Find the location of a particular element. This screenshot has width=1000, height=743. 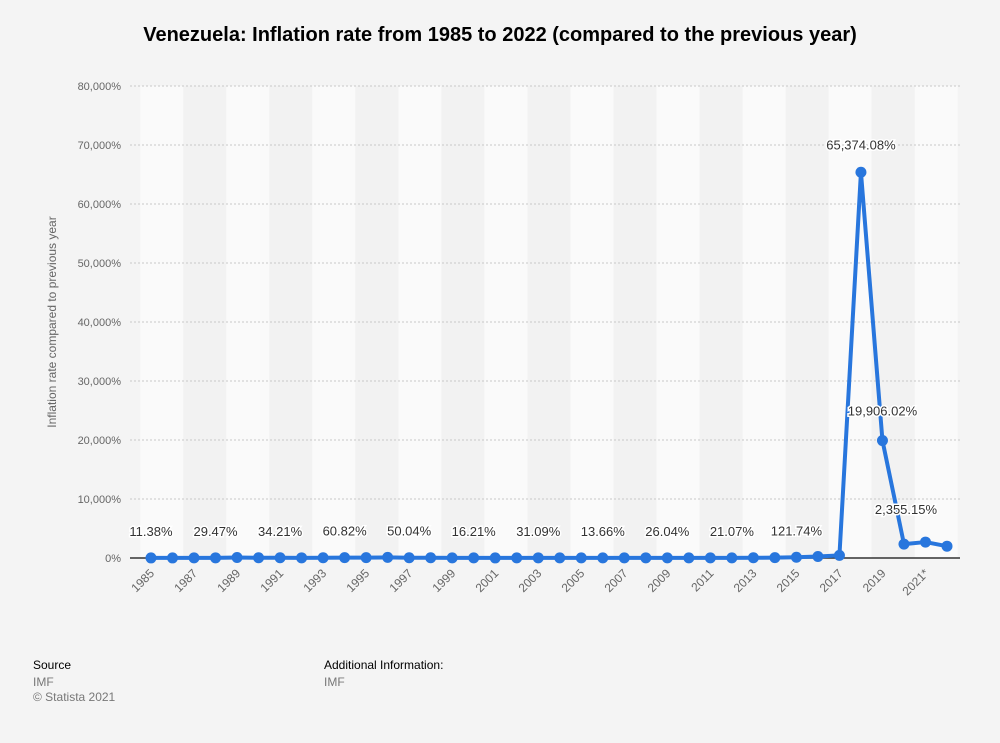

x-tick-label: 2007 is located at coordinates (616, 580).